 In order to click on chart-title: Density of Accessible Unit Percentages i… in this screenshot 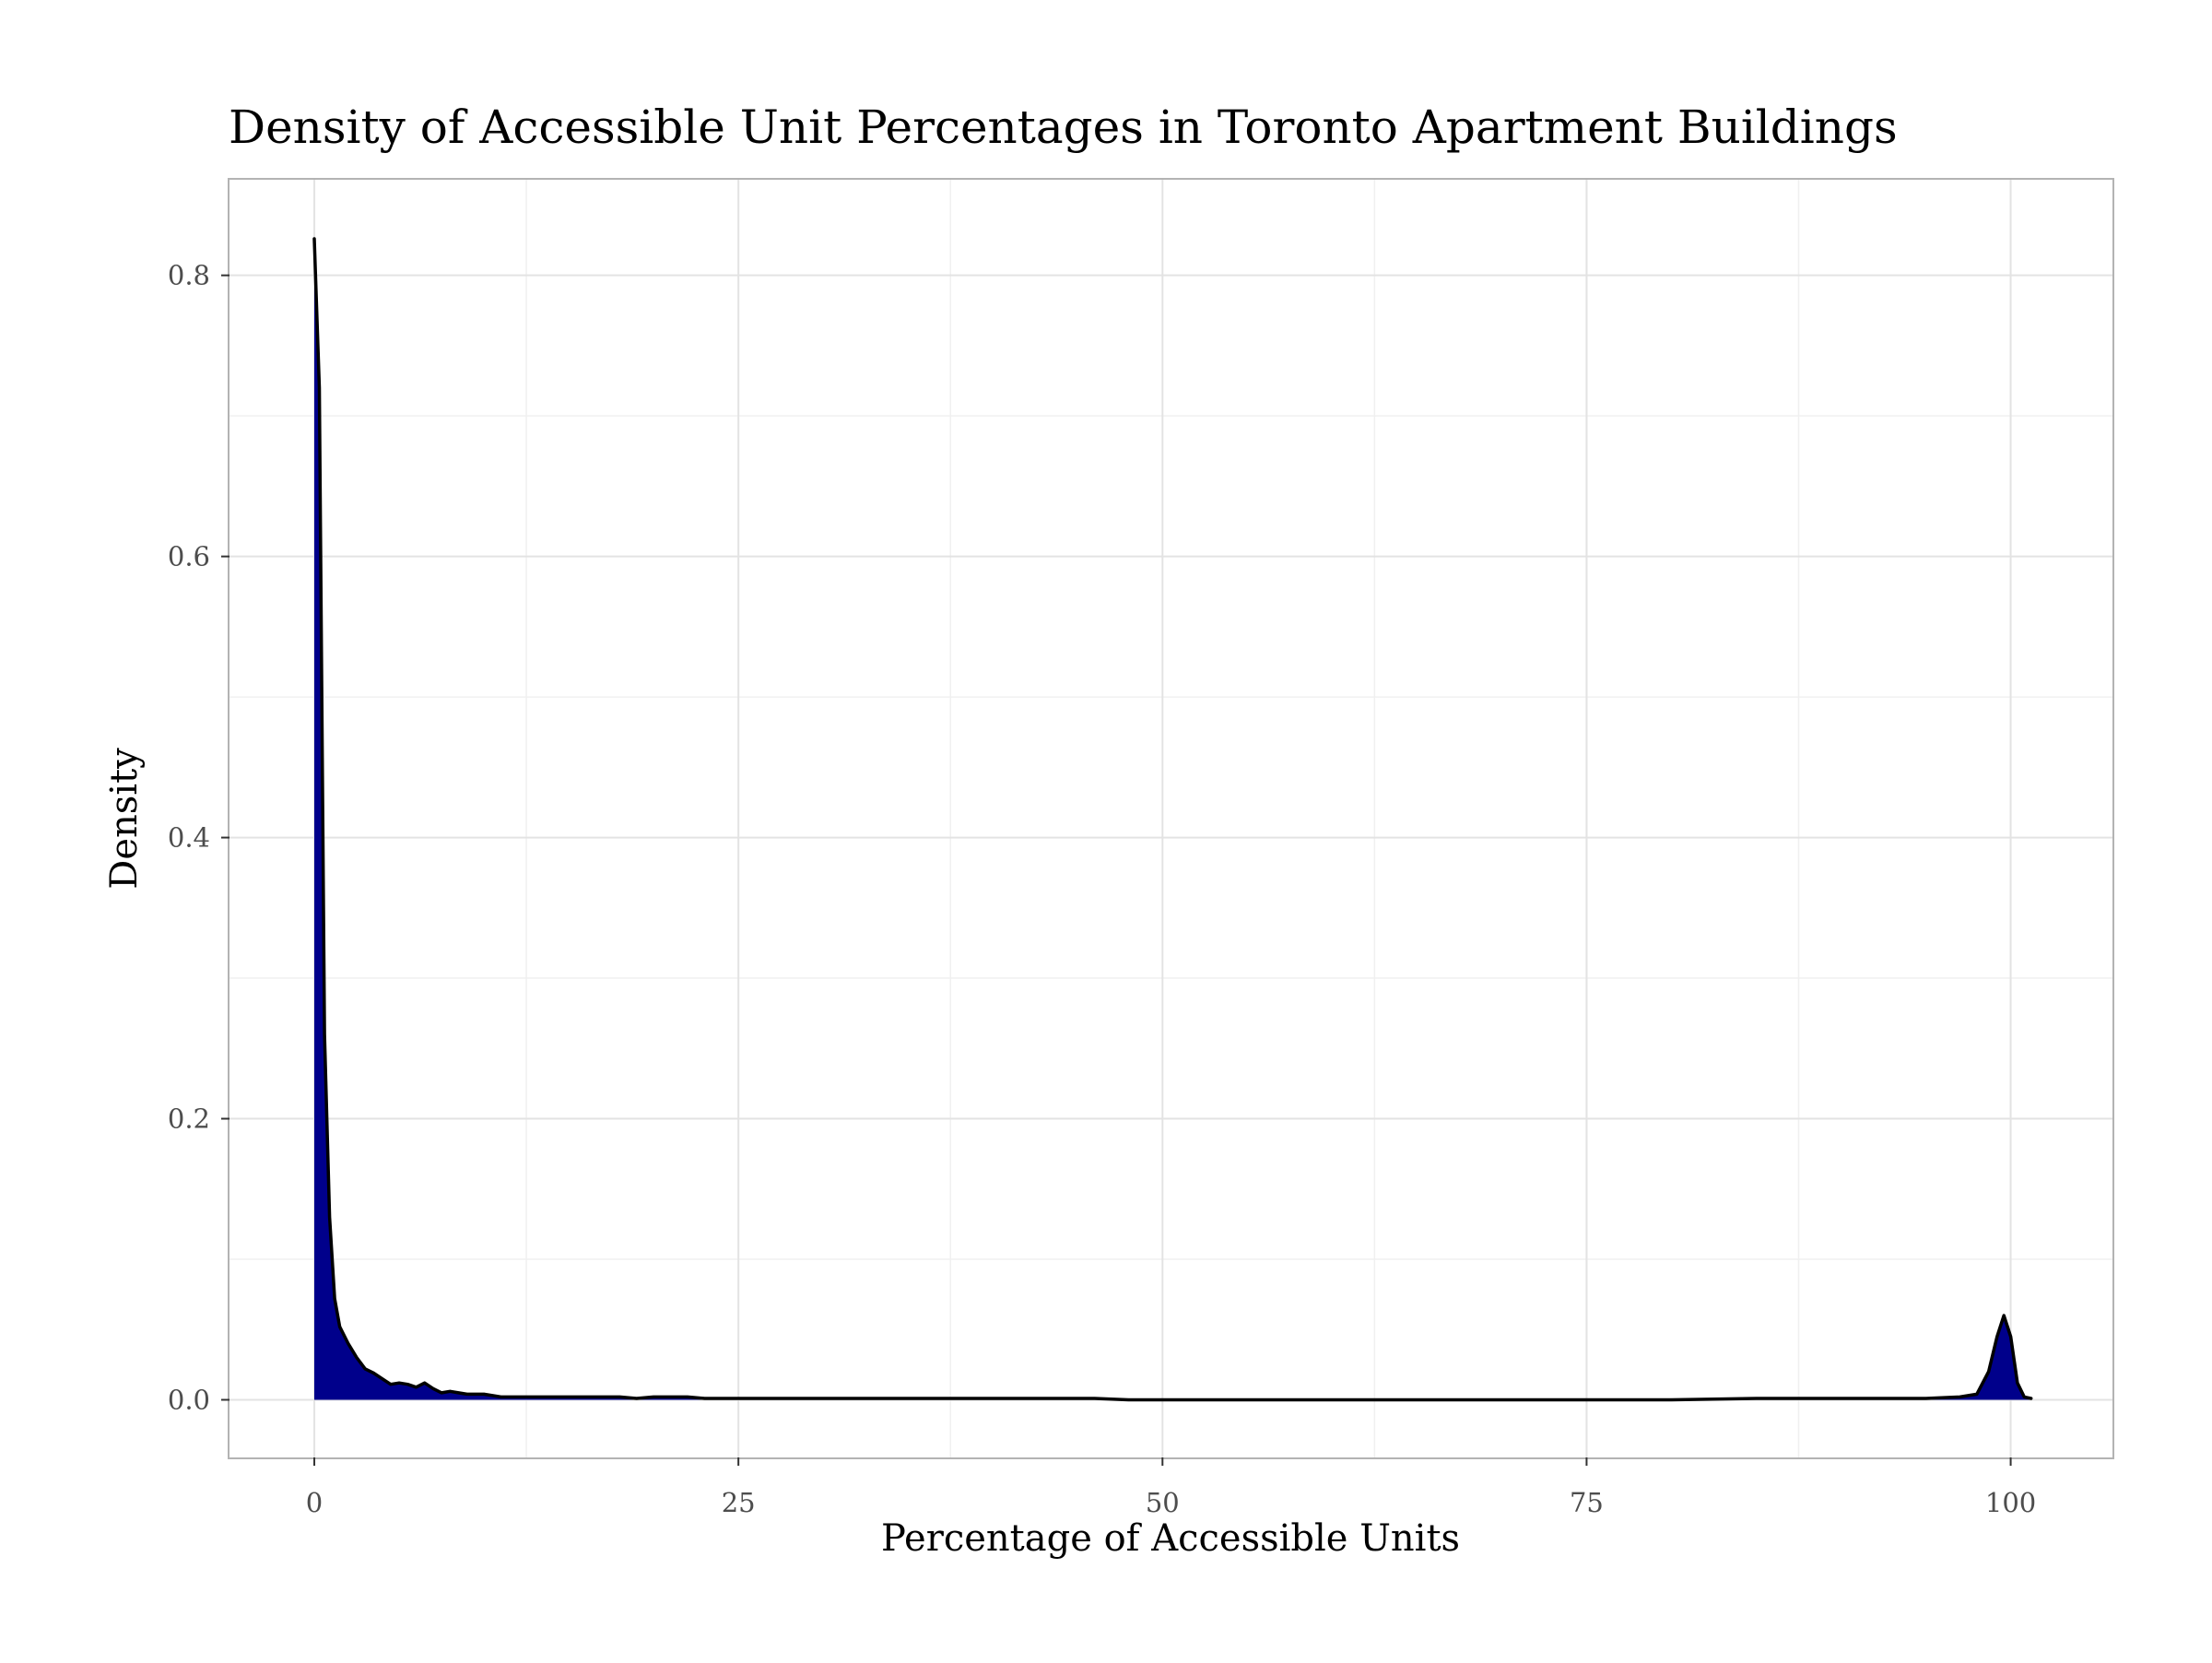, I will do `click(1063, 127)`.